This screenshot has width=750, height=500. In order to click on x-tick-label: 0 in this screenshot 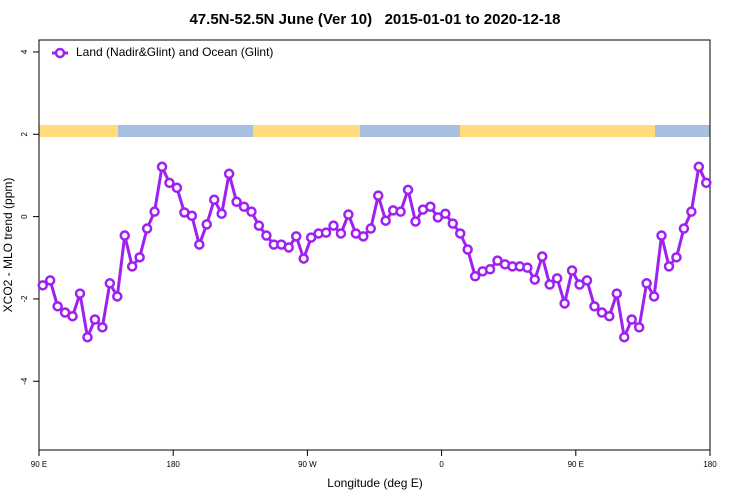, I will do `click(441, 464)`.